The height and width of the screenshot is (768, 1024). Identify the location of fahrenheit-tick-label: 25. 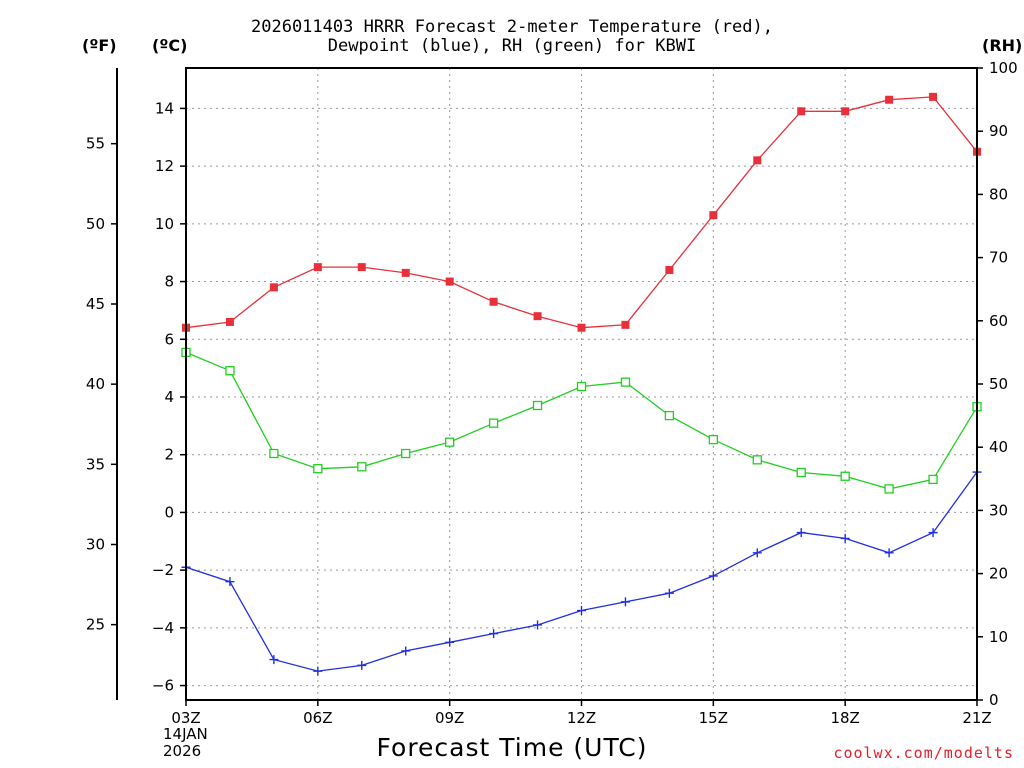
(95, 625).